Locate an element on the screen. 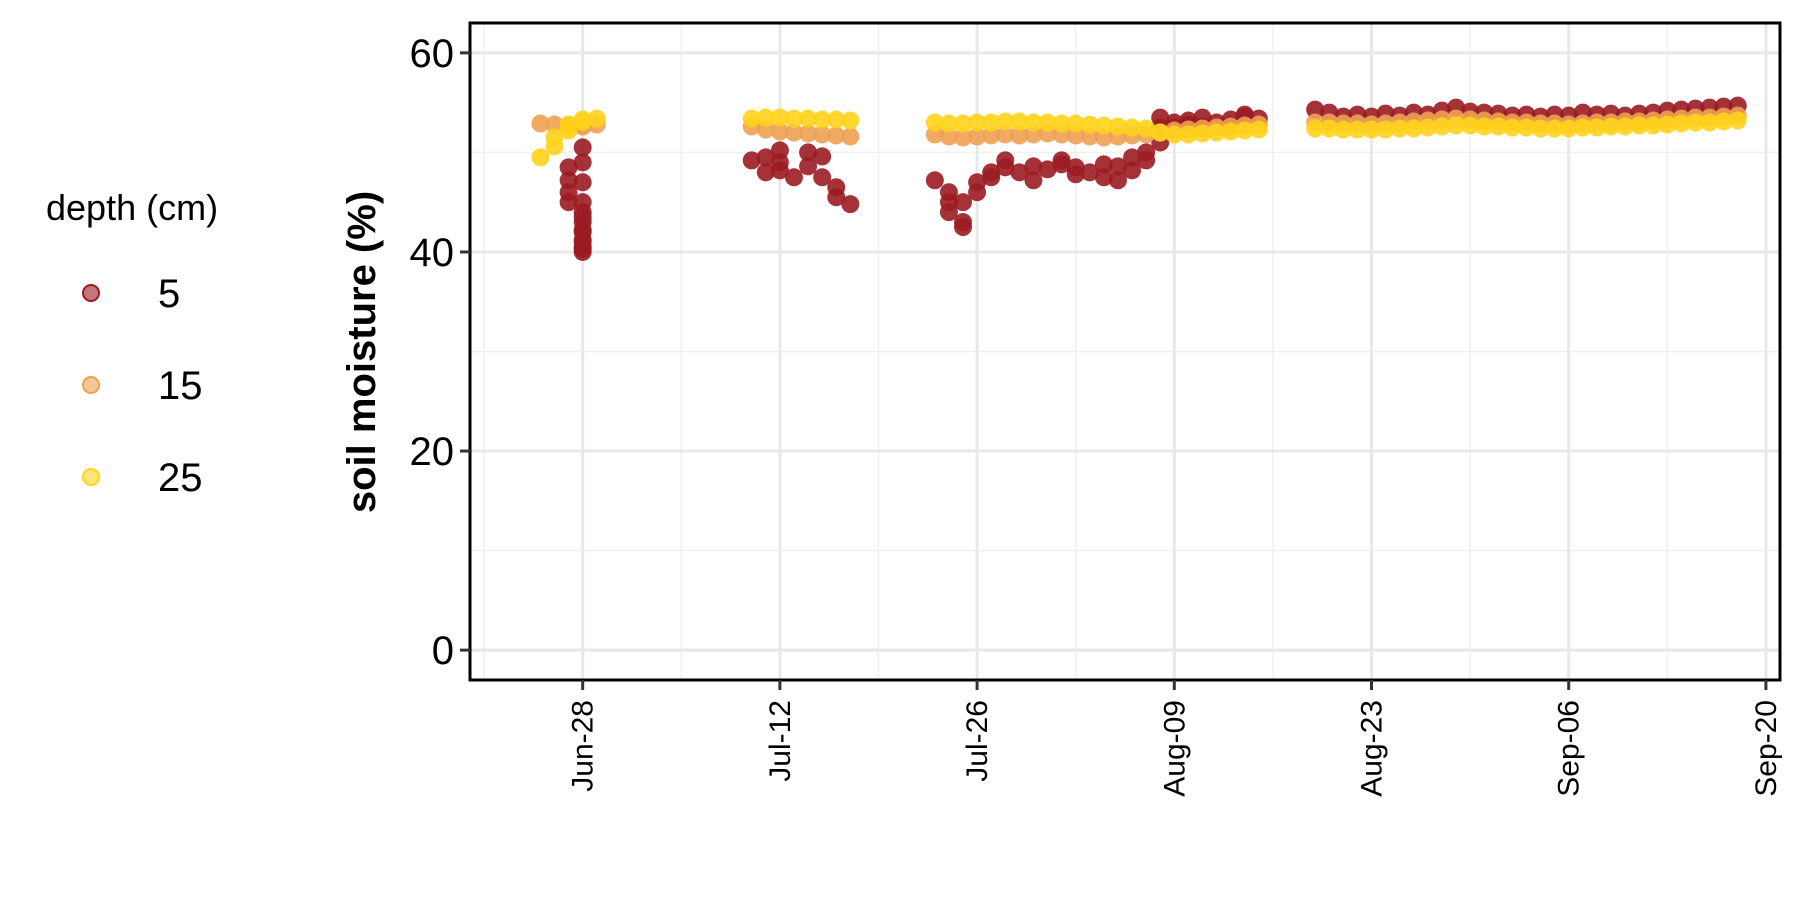  x-tick-label: Sep-20 is located at coordinates (1766, 748).